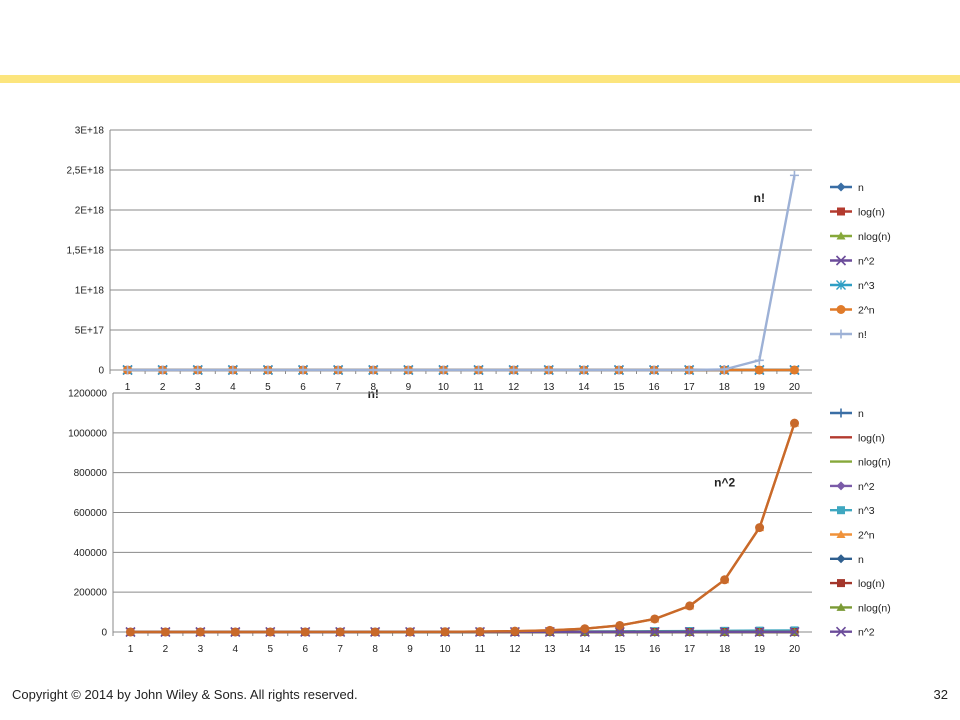  I want to click on y-tick-label: 200000, so click(91, 593).